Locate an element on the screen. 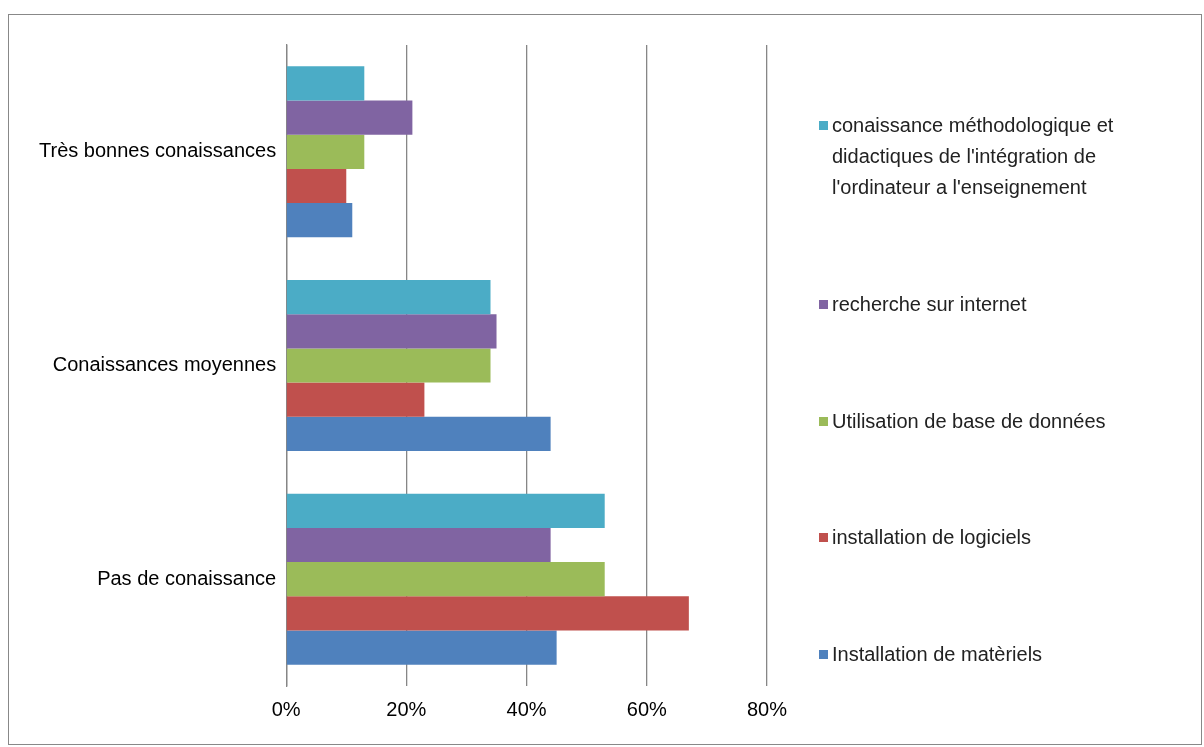 Image resolution: width=1204 pixels, height=747 pixels. y-tick-label: Très bonnes conaissances is located at coordinates (158, 150).